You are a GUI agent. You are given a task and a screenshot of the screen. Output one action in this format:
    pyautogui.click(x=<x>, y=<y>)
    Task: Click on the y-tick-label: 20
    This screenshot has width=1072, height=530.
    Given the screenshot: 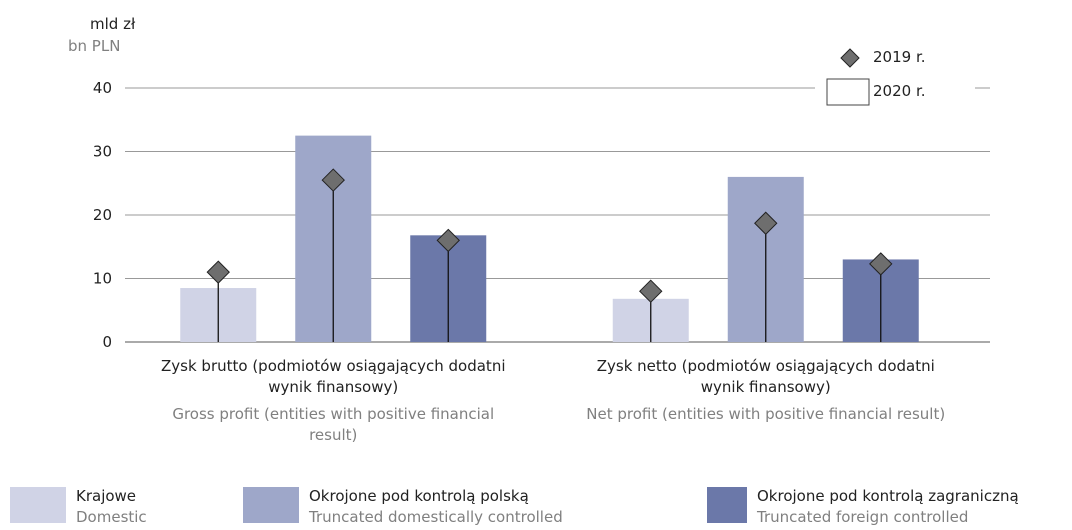 What is the action you would take?
    pyautogui.click(x=102, y=215)
    